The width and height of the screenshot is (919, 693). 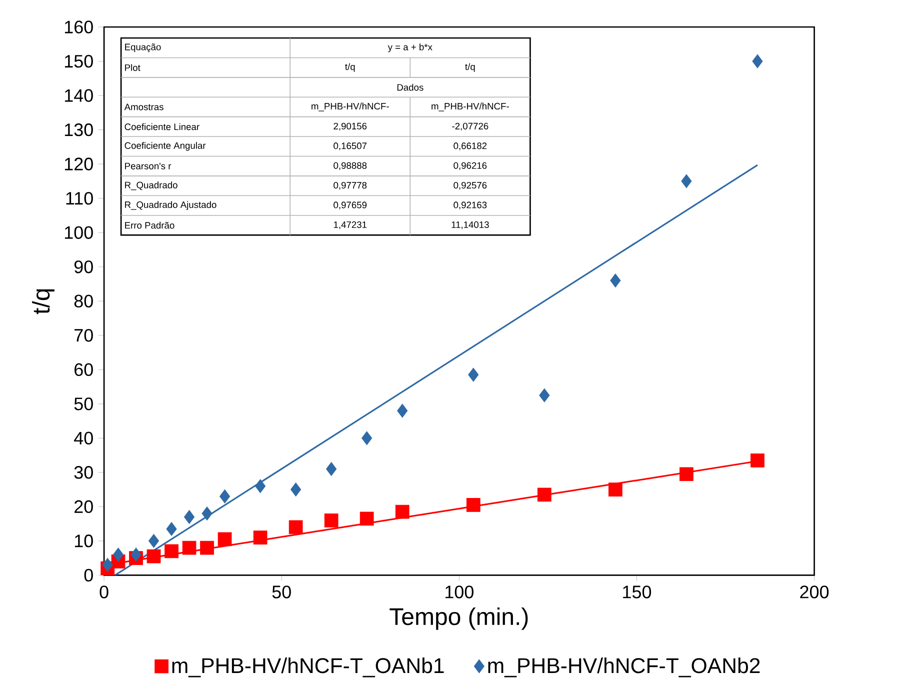 What do you see at coordinates (83, 267) in the screenshot?
I see `y-tick-label: 90` at bounding box center [83, 267].